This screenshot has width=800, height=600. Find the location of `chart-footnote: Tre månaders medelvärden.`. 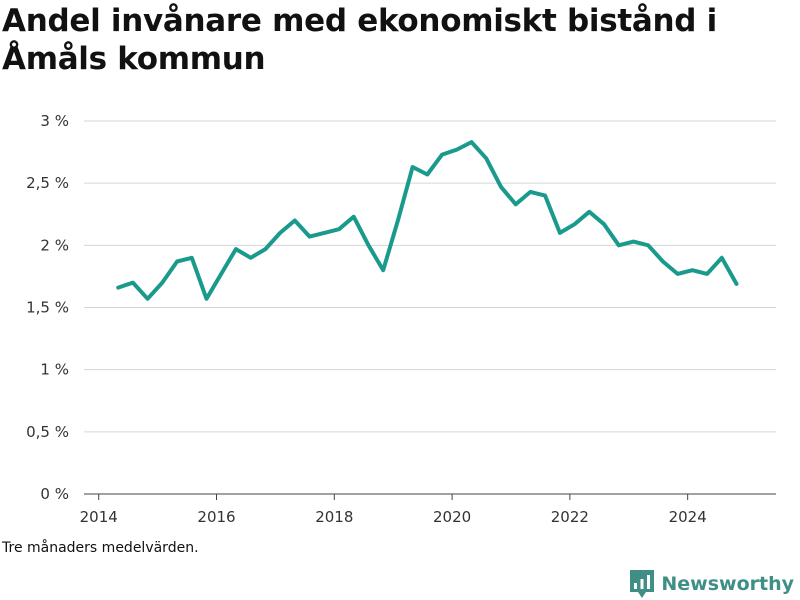

chart-footnote: Tre månaders medelvärden. is located at coordinates (100, 548).